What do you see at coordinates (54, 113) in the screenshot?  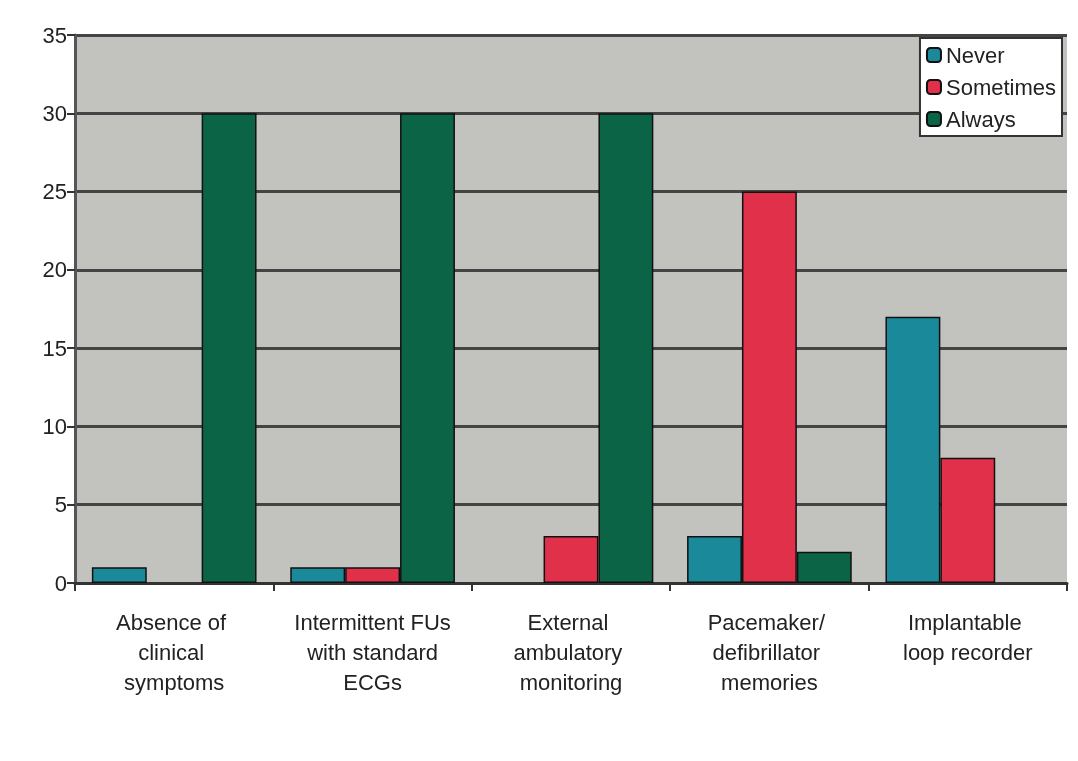 I see `y-tick-label: 30` at bounding box center [54, 113].